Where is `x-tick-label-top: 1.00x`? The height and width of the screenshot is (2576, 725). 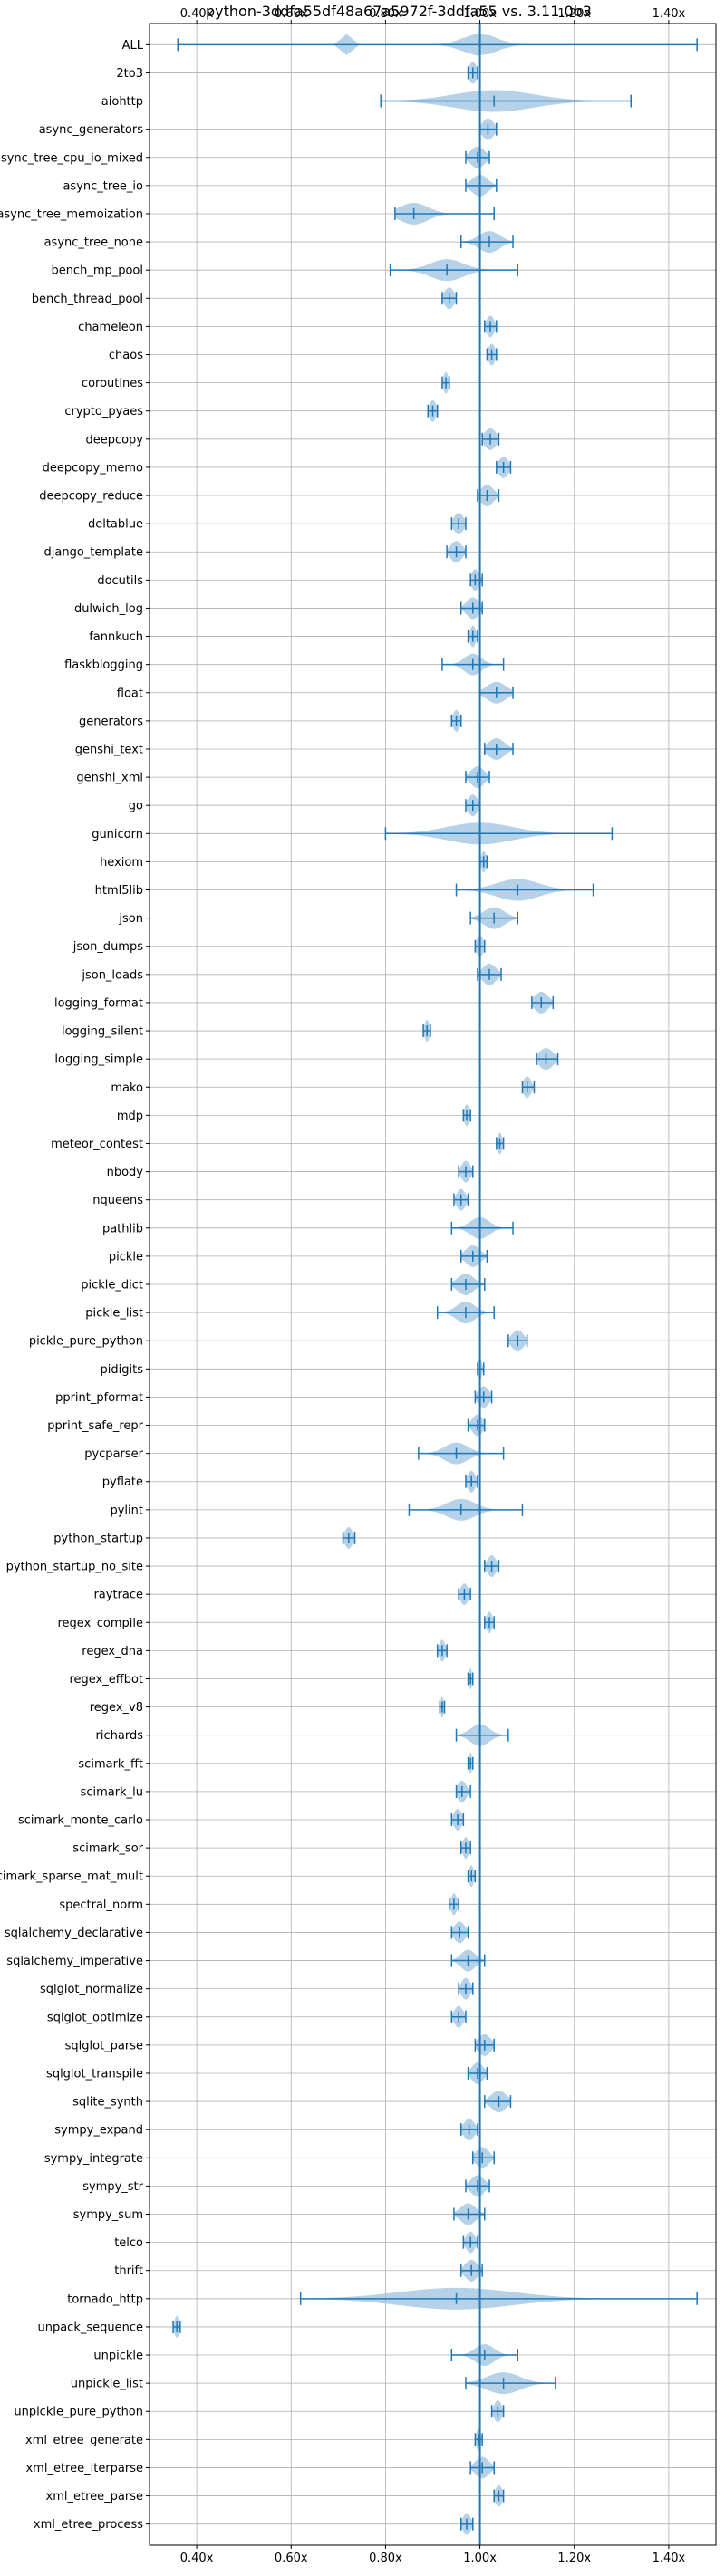 x-tick-label-top: 1.00x is located at coordinates (480, 14).